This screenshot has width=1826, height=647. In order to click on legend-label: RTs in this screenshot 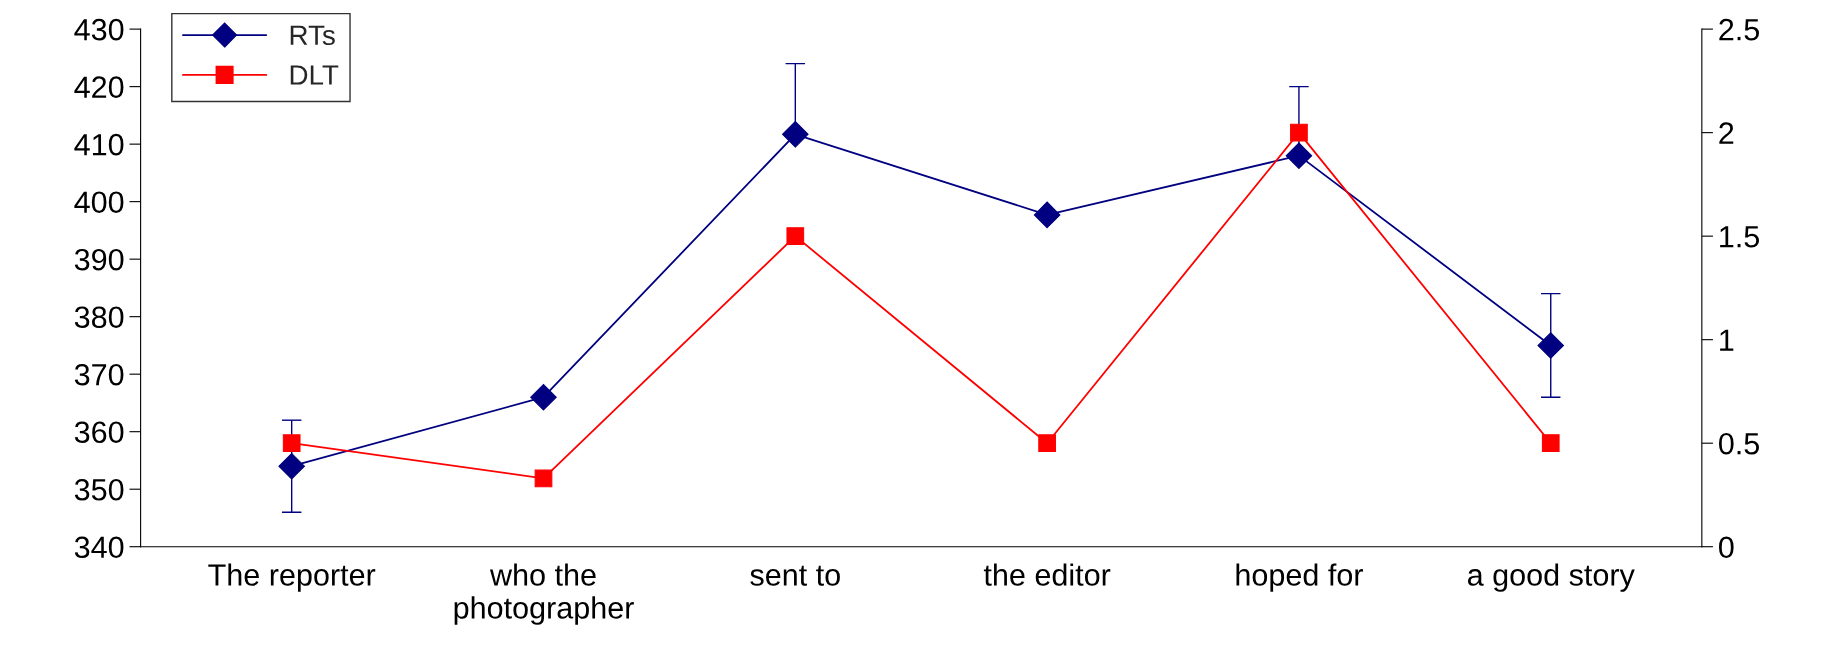, I will do `click(312, 35)`.